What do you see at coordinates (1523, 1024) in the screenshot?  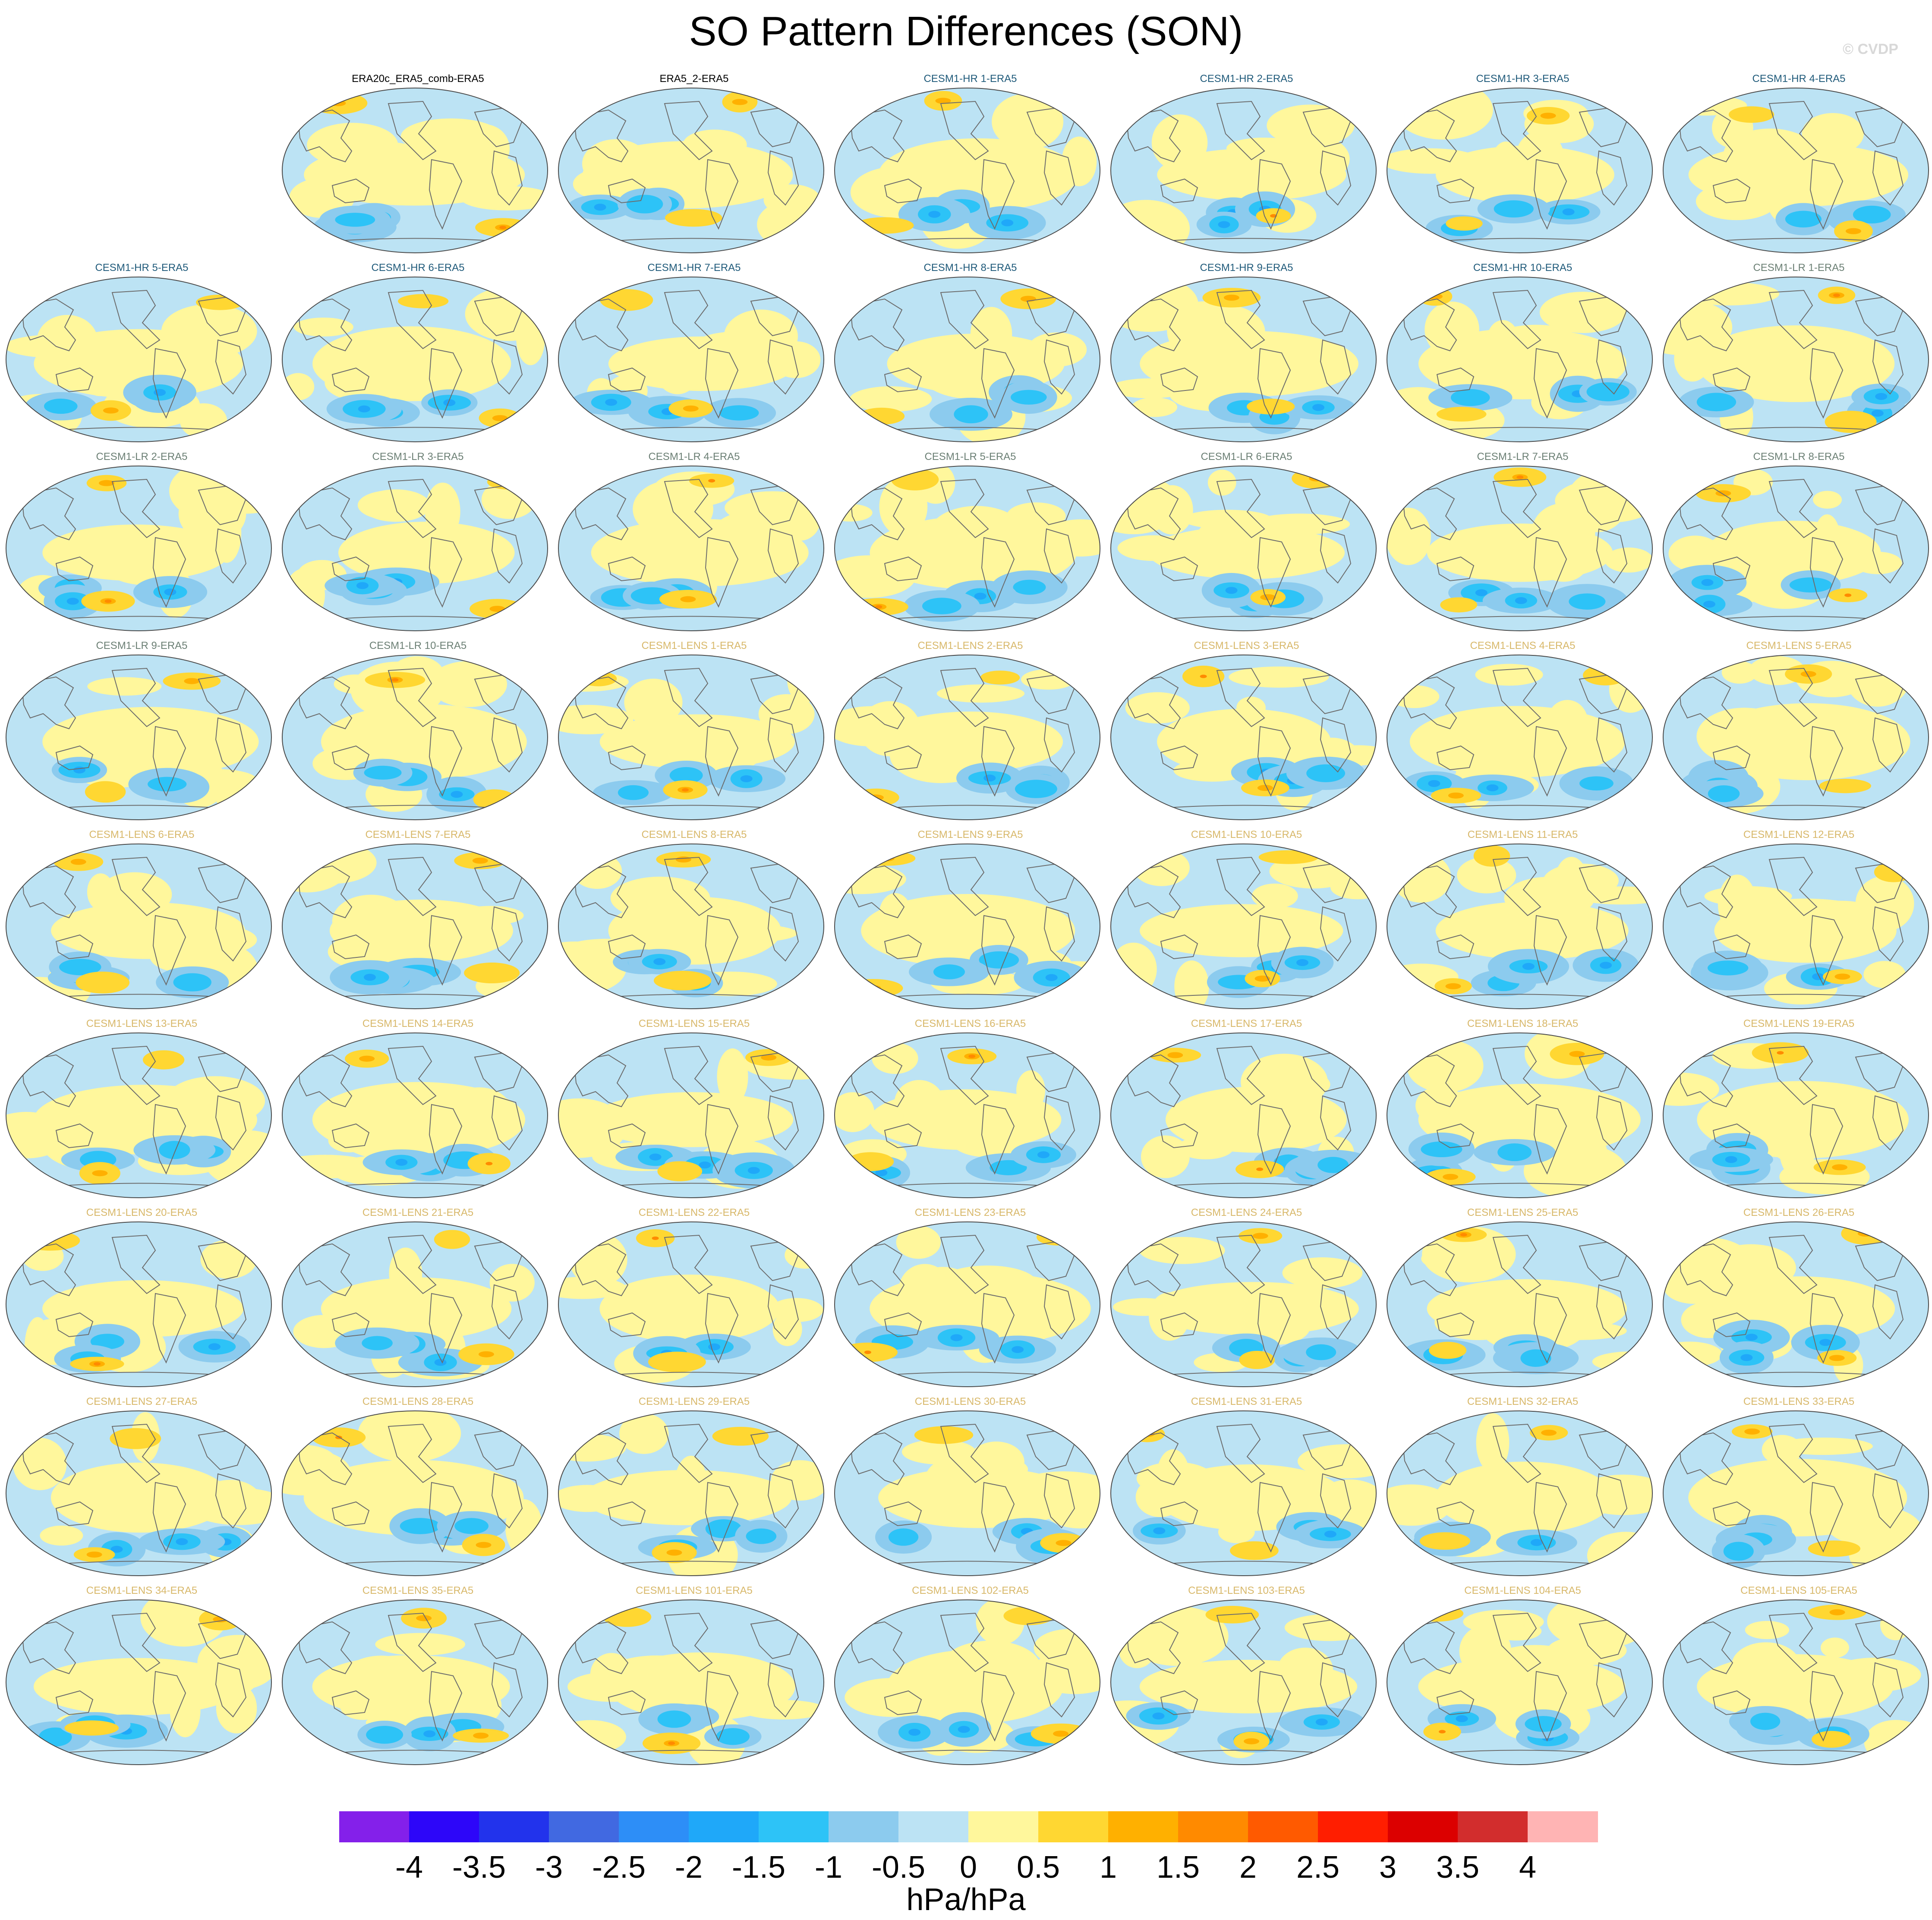 I see `panel-title: CESM1-LENS 18-ERA5` at bounding box center [1523, 1024].